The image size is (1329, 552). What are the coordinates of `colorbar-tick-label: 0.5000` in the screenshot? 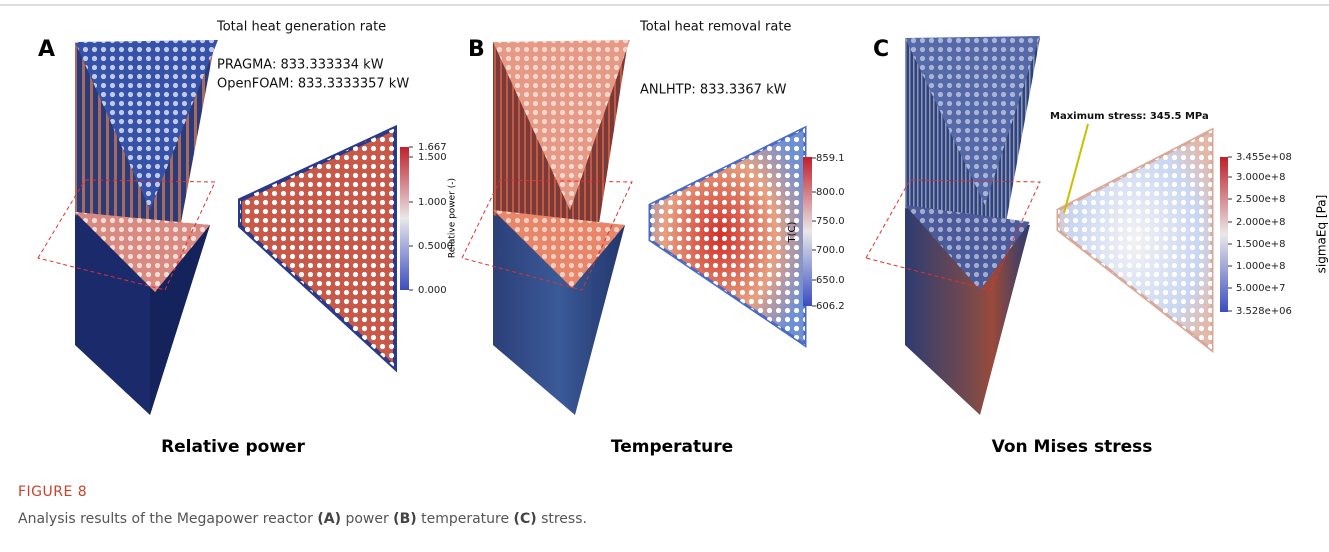 It's located at (435, 246).